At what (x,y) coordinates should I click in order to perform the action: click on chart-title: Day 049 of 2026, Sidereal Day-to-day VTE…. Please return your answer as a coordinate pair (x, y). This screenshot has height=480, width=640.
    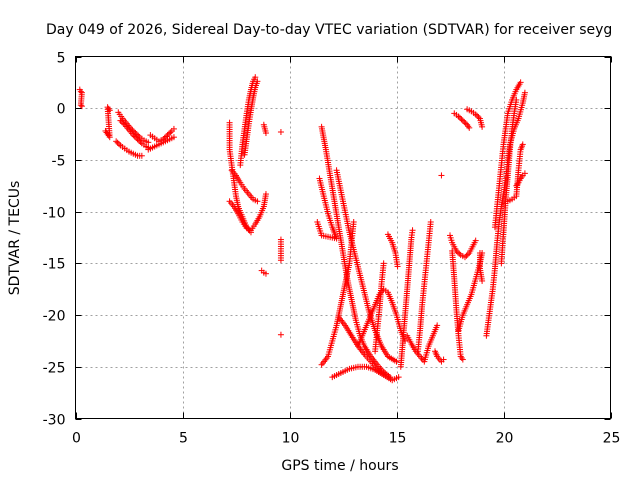
    Looking at the image, I should click on (329, 30).